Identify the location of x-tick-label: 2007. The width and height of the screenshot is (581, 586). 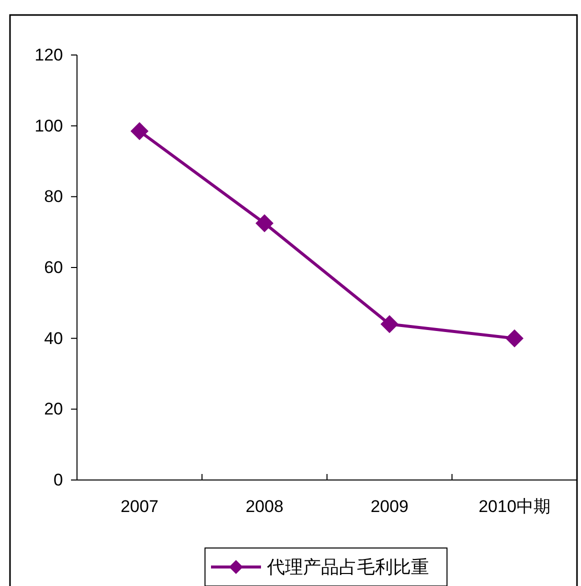
(139, 506).